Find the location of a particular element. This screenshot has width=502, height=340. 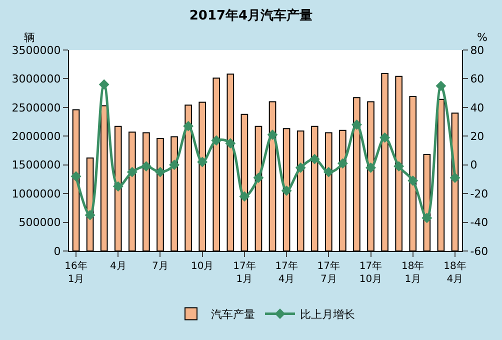

x-tick-label: 18年4月 is located at coordinates (455, 272).